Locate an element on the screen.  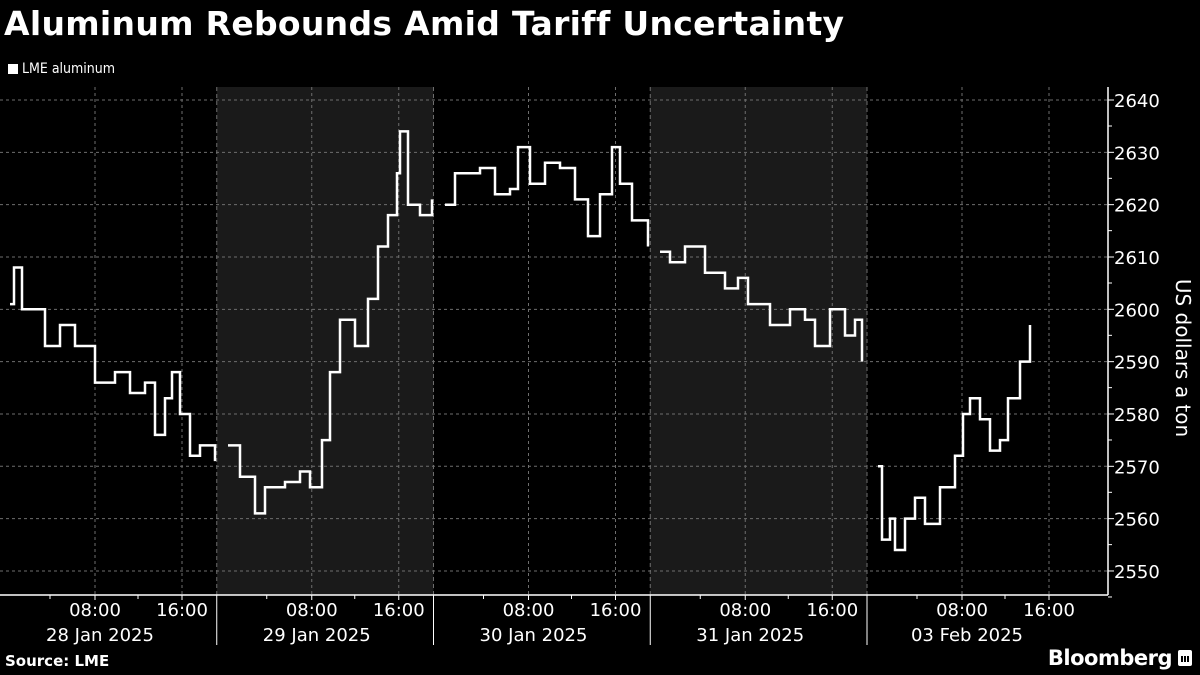
y-tick-label: 2550 is located at coordinates (1137, 572).